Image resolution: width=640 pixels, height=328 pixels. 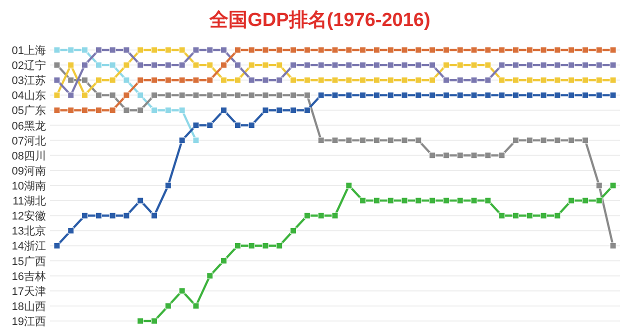 I want to click on y-tick-label: 06黑龙, so click(x=29, y=125).